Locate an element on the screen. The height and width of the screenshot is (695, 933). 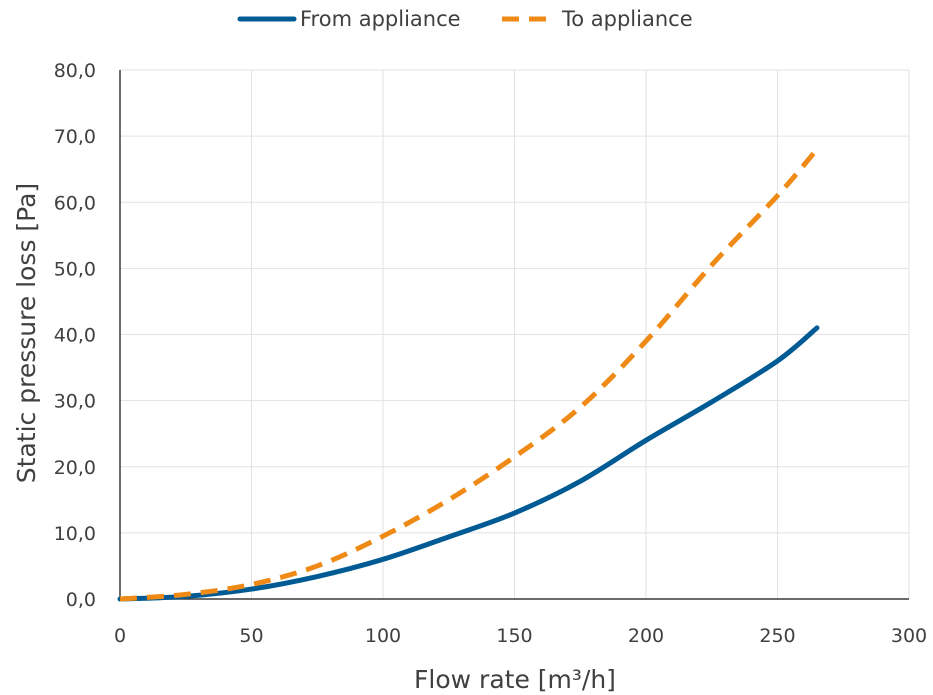
legend-label-to-appliance: To appliance is located at coordinates (627, 19).